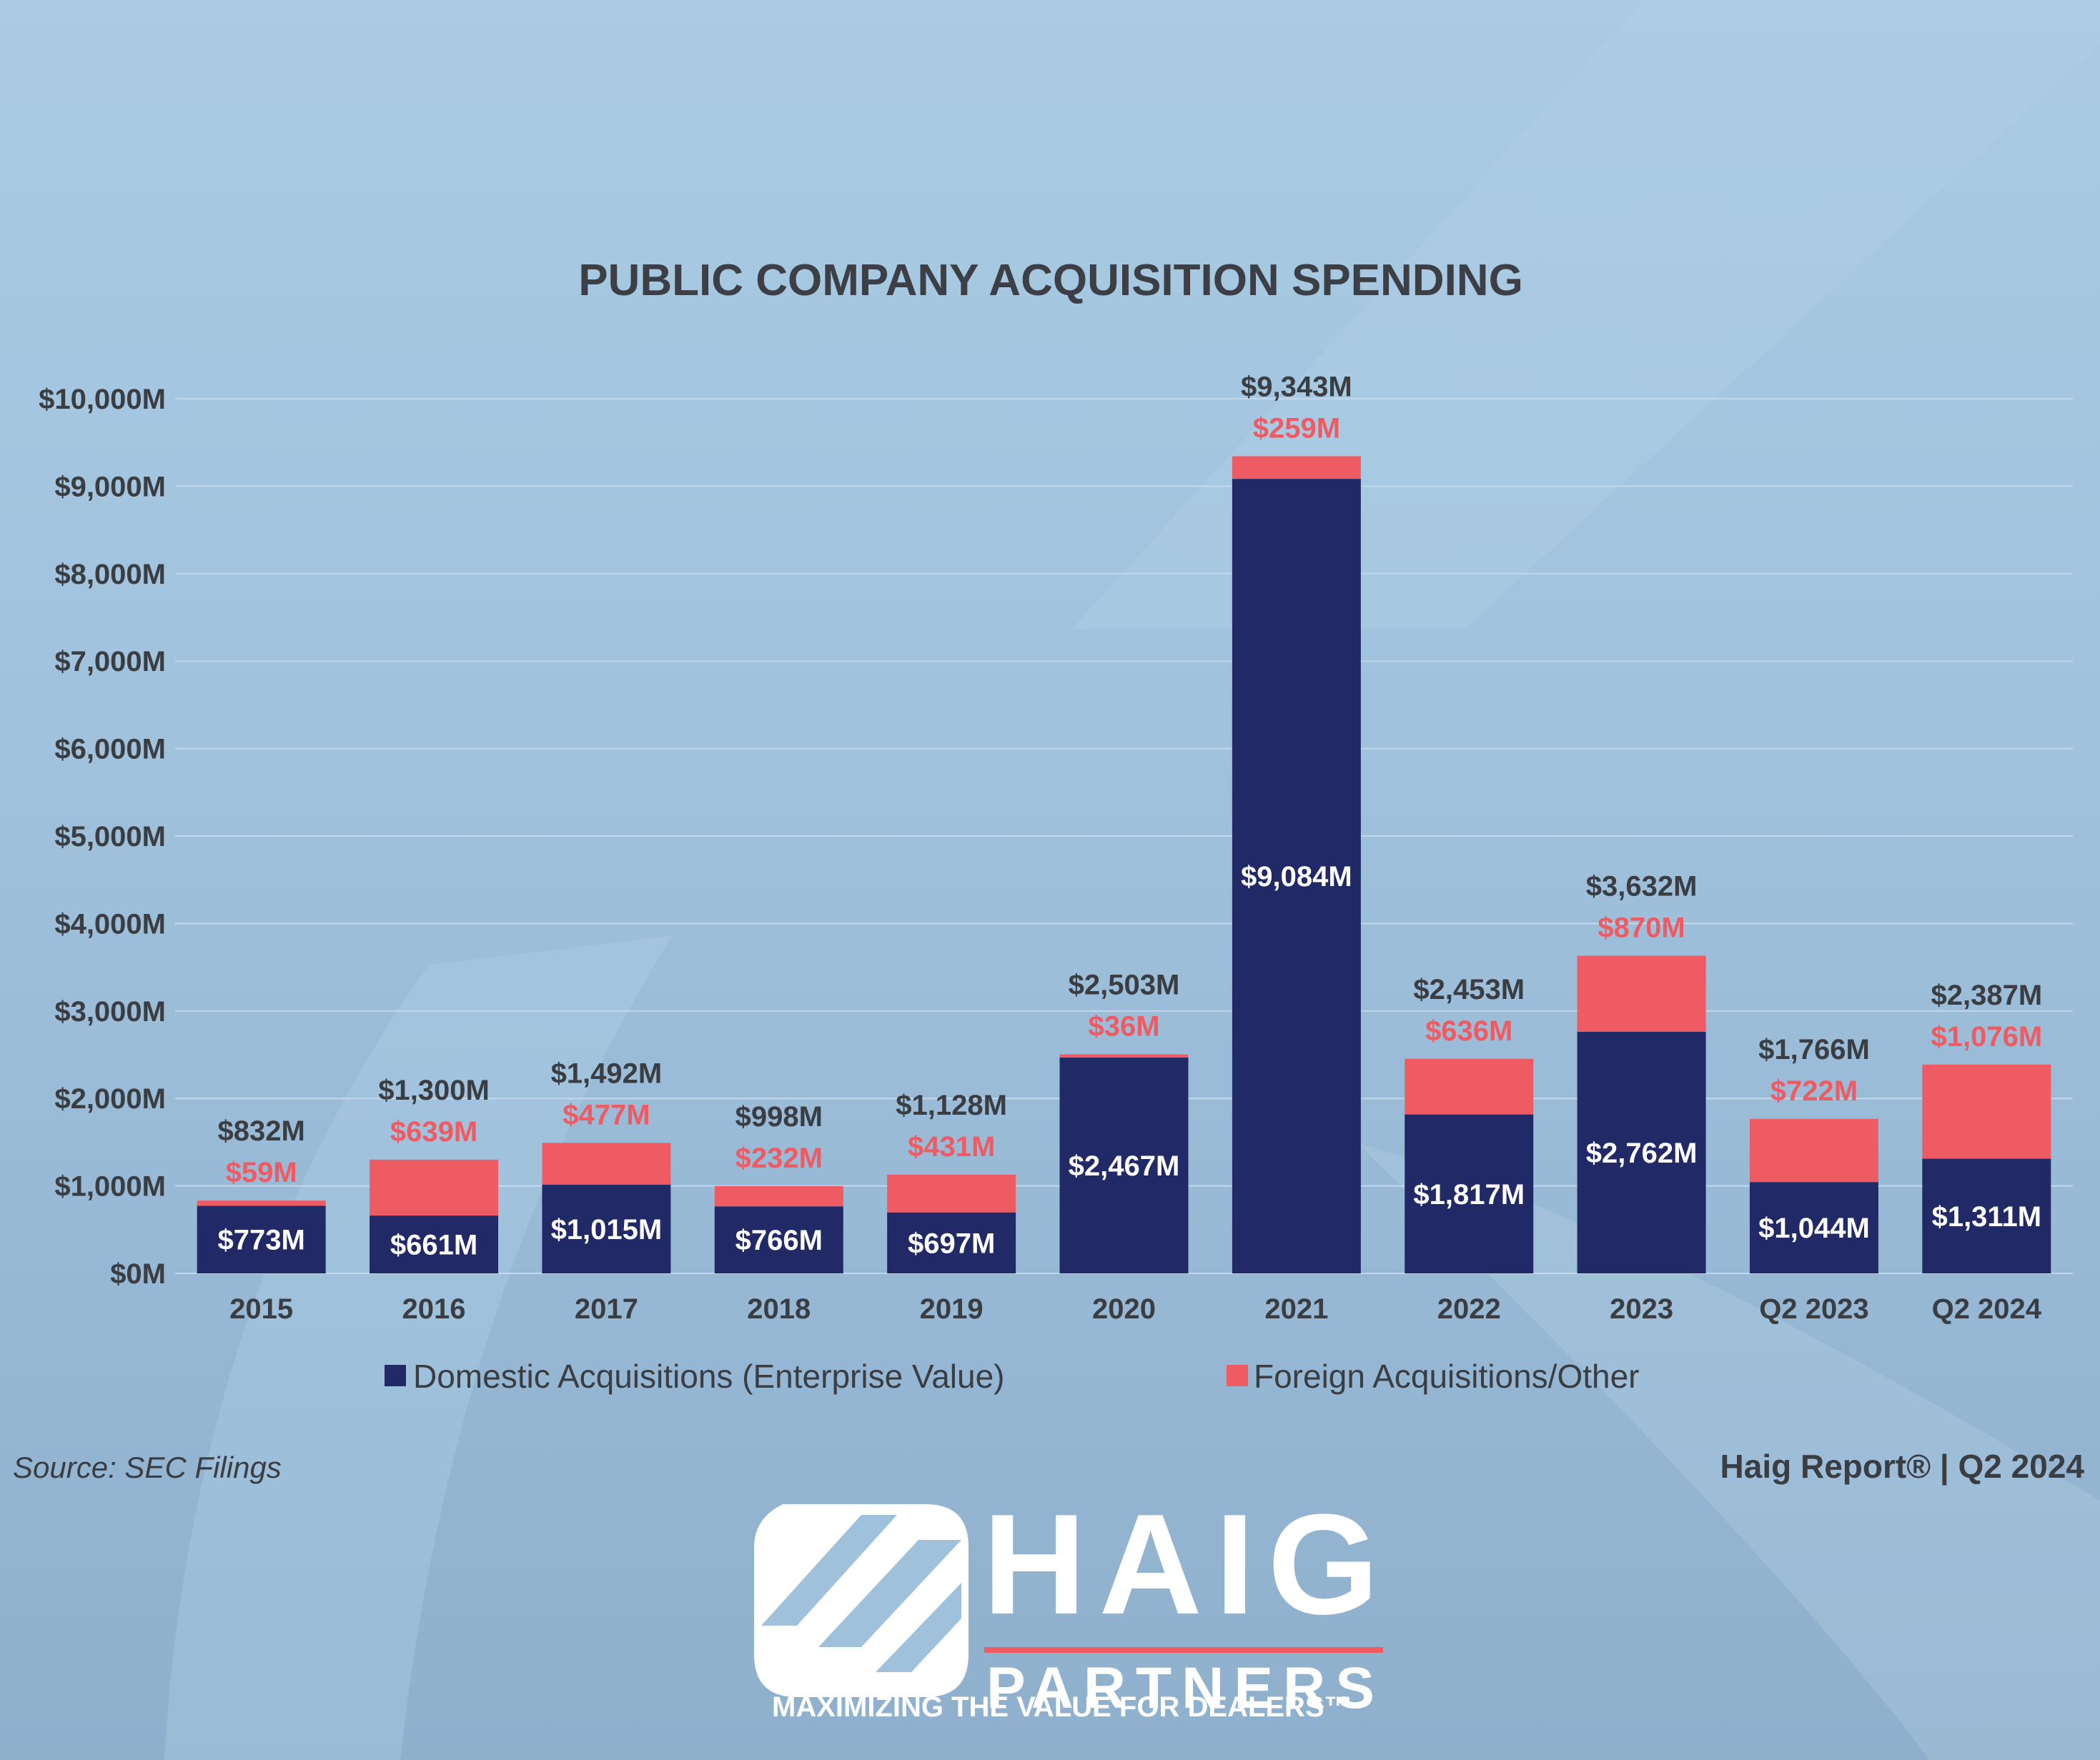  Describe the element at coordinates (1062, 1707) in the screenshot. I see `logo-tagline: MAXIMIZING THE VALUE FOR DEALERS™` at that location.